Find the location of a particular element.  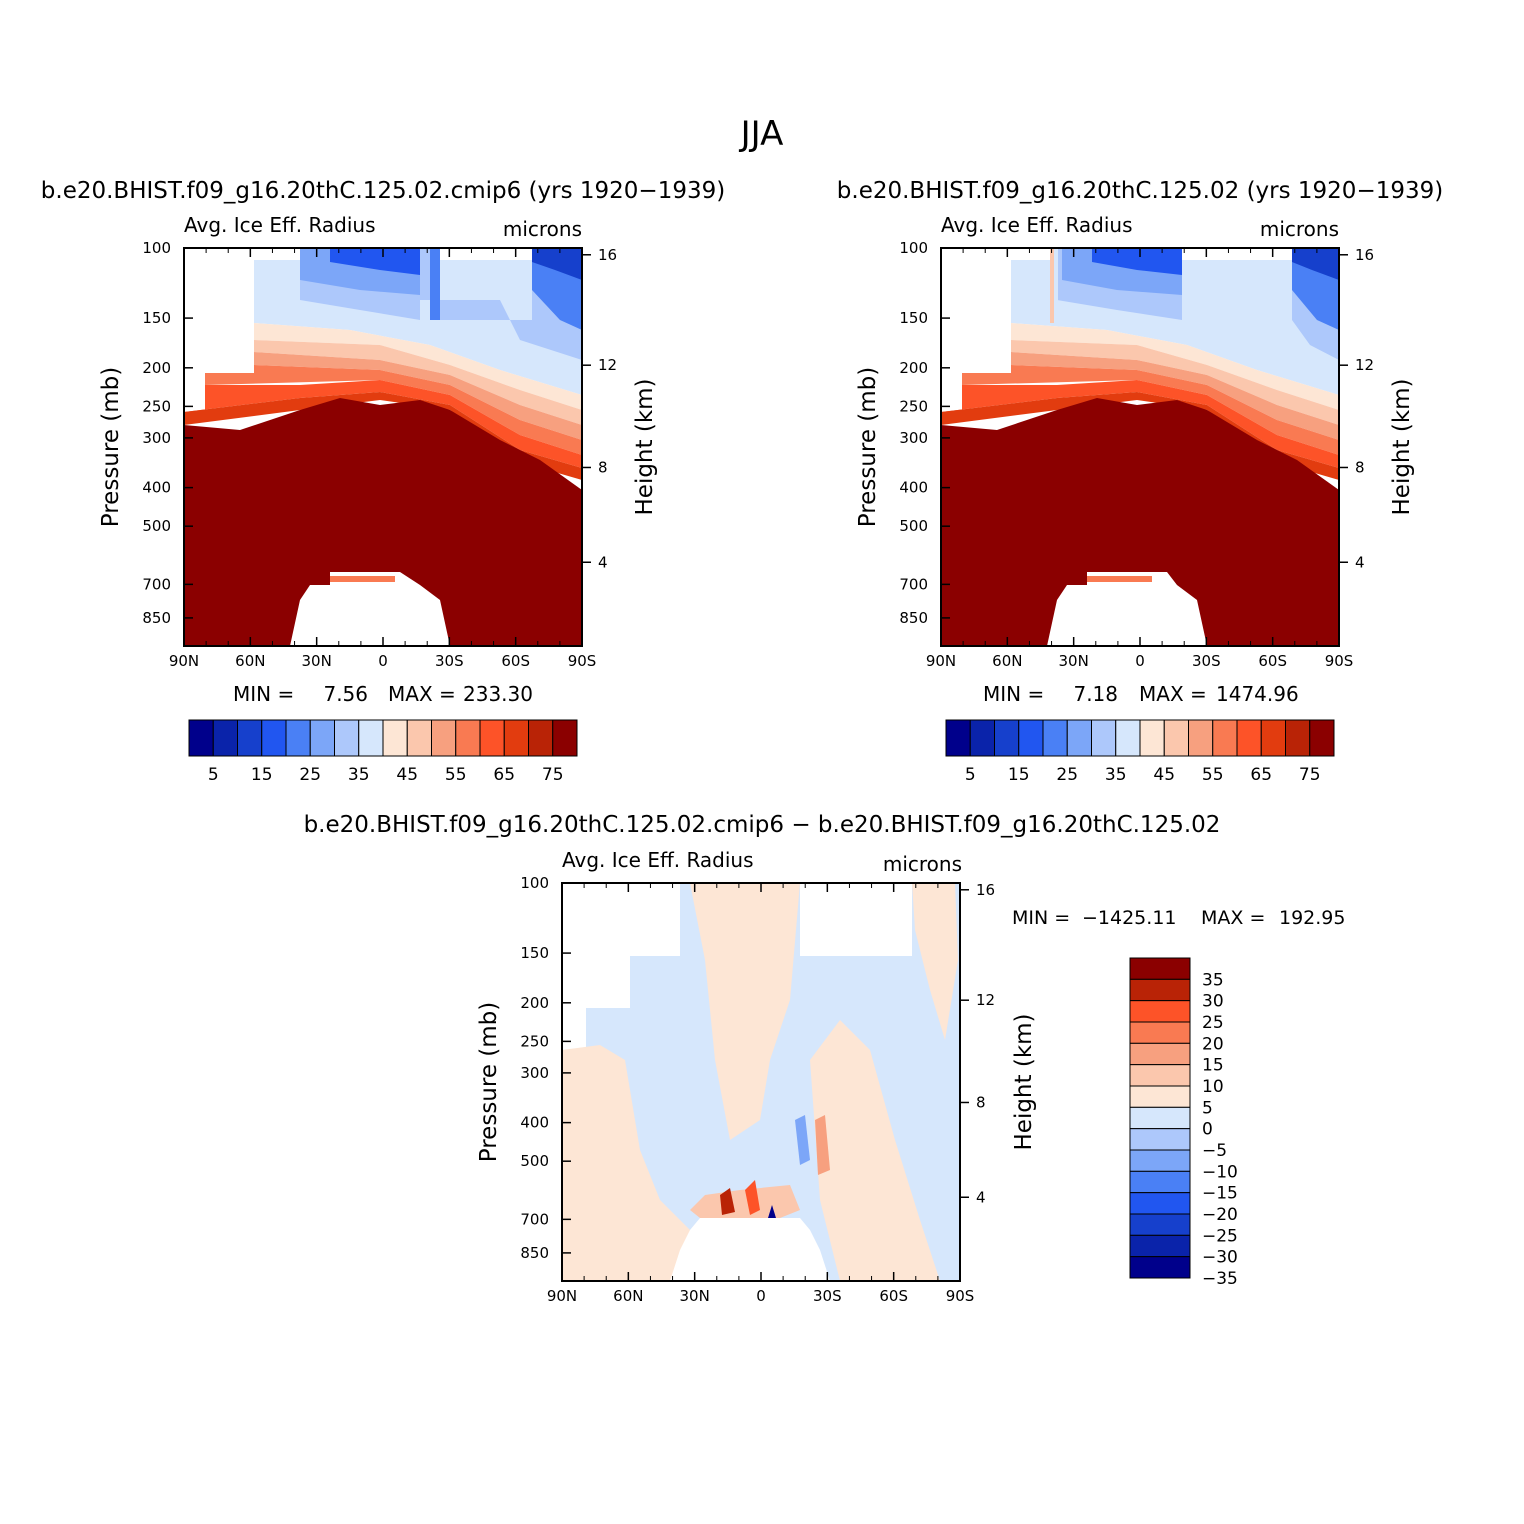

panel-b-surface-warm is located at coordinates (1119, 579).